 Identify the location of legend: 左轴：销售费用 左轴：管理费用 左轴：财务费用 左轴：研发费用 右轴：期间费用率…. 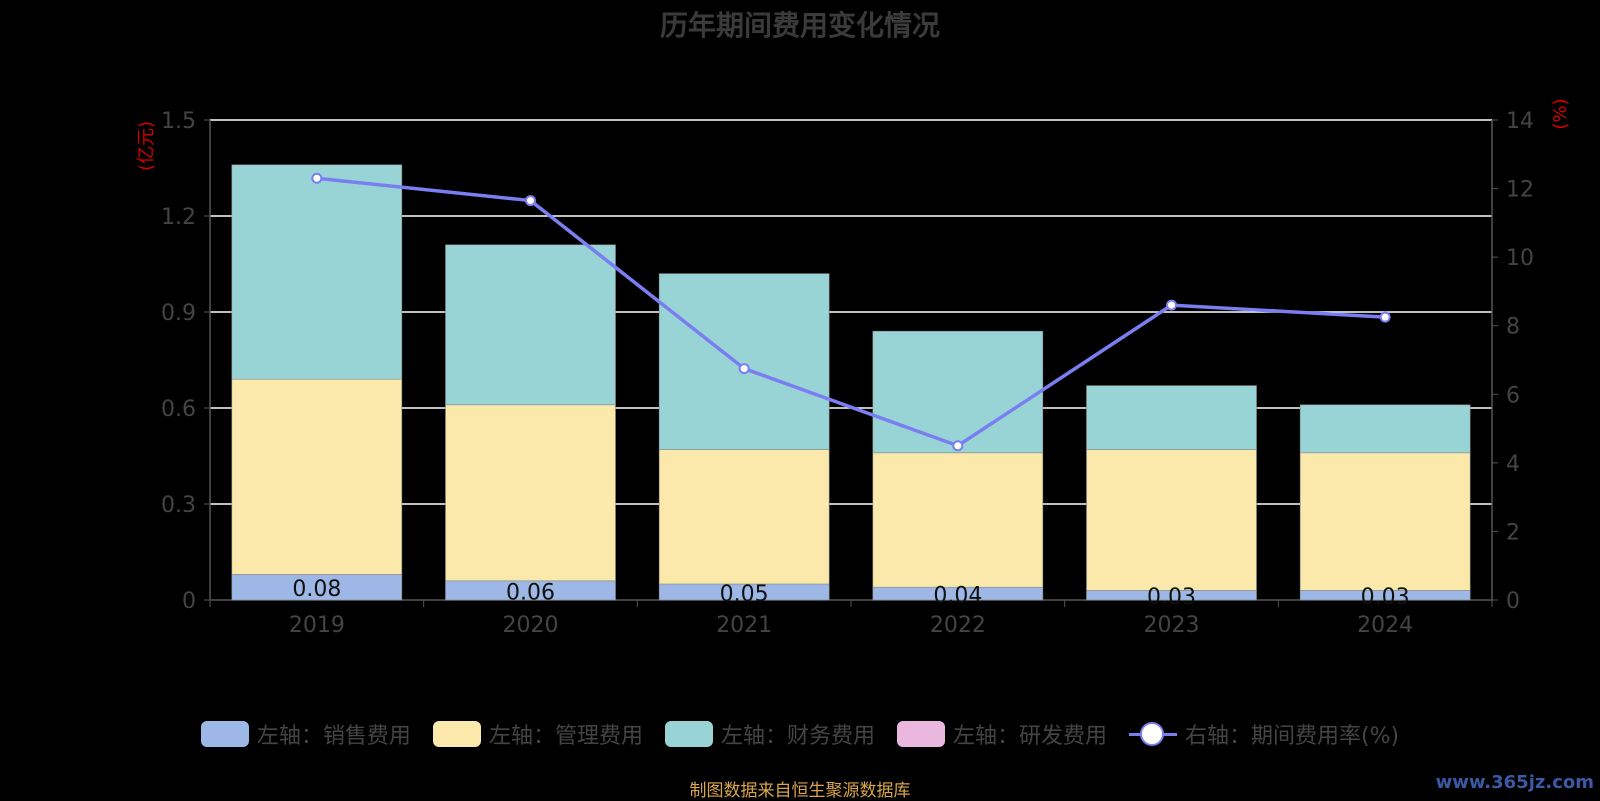
(800, 734).